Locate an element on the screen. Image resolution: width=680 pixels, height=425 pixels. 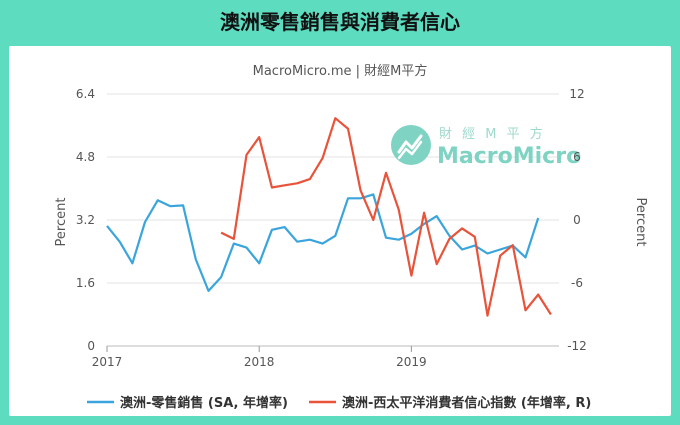
right-tick-label: 6 is located at coordinates (577, 157).